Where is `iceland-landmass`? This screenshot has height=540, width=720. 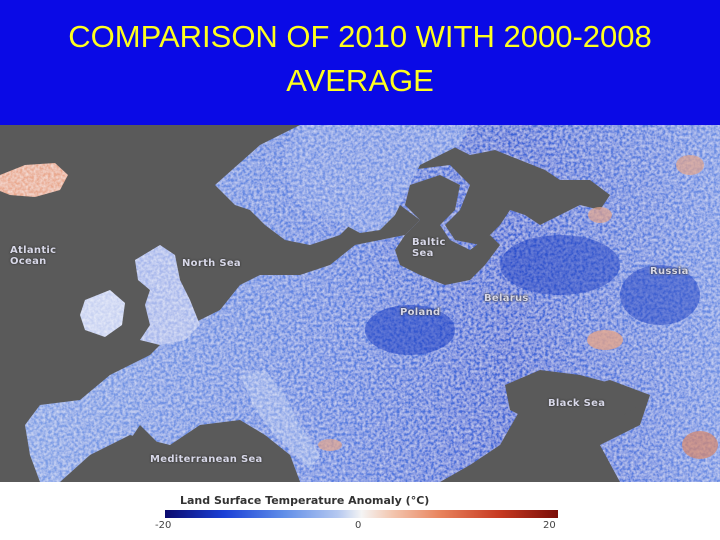 iceland-landmass is located at coordinates (34, 180).